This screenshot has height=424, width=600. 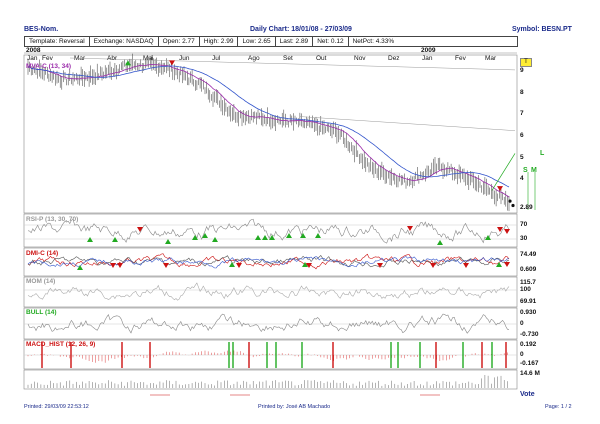 I want to click on rsi-line, so click(x=268, y=231).